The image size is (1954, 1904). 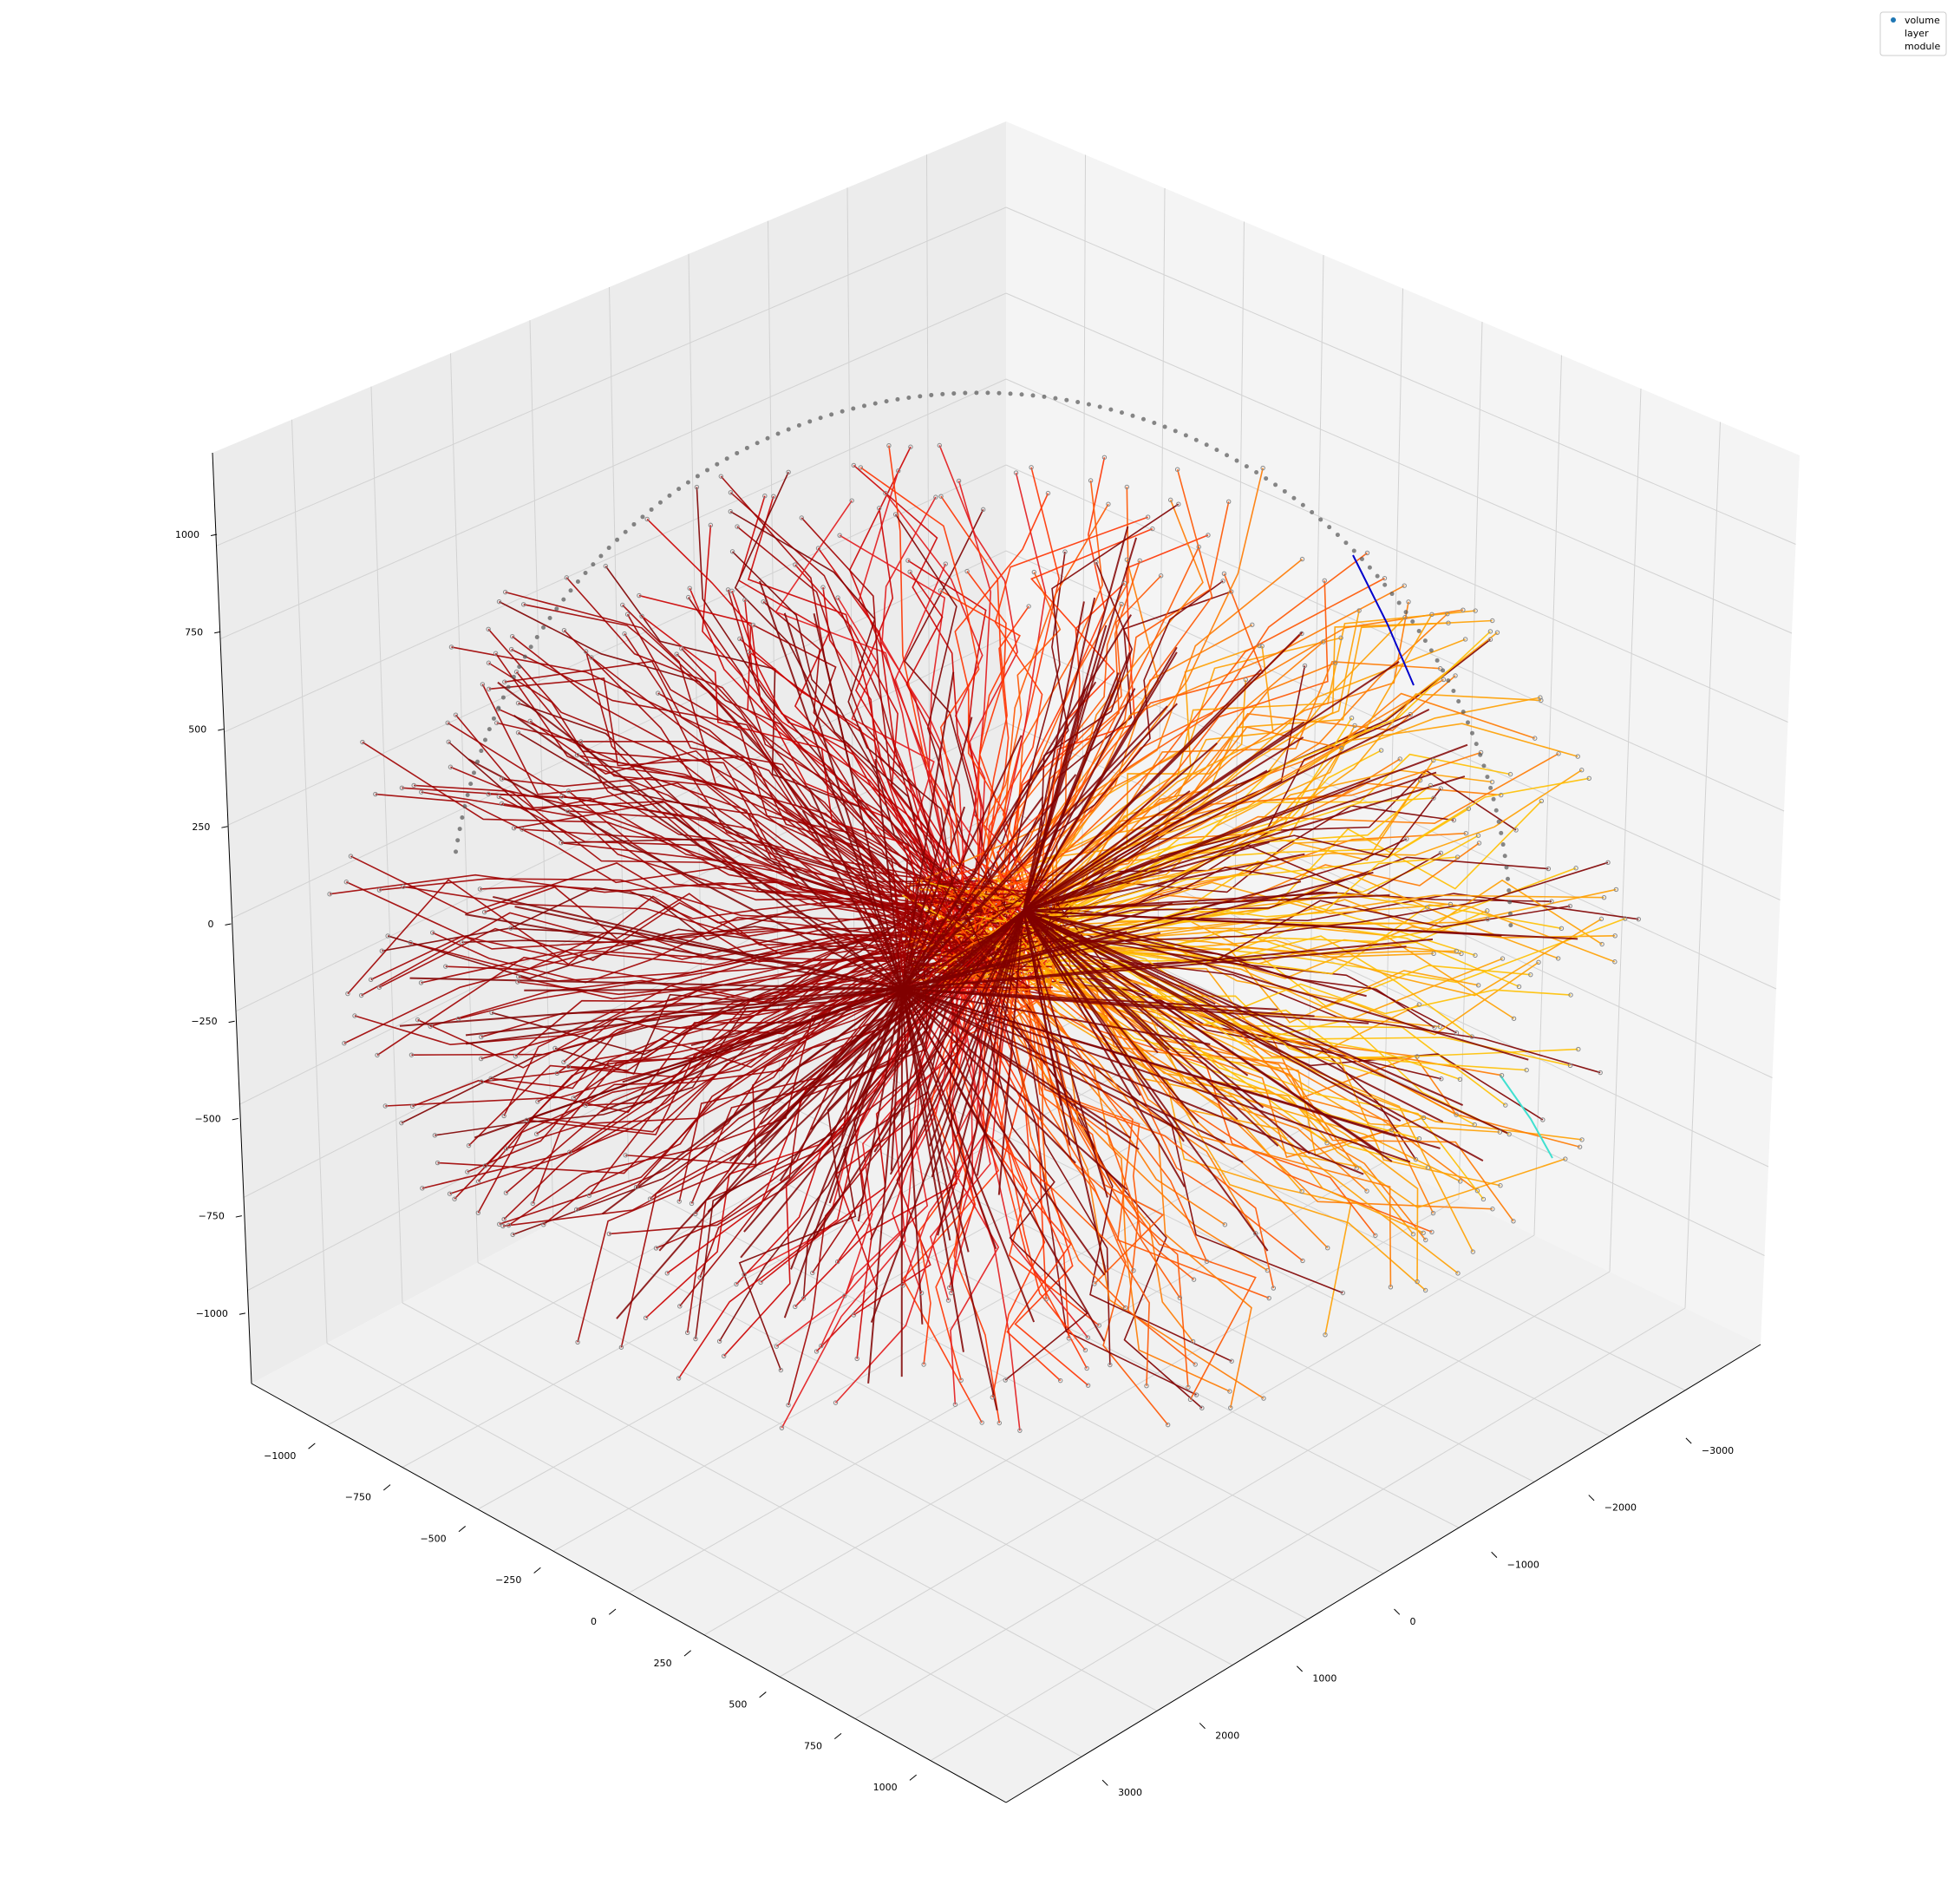 I want to click on x-axis-tick-label: 750, so click(x=813, y=1745).